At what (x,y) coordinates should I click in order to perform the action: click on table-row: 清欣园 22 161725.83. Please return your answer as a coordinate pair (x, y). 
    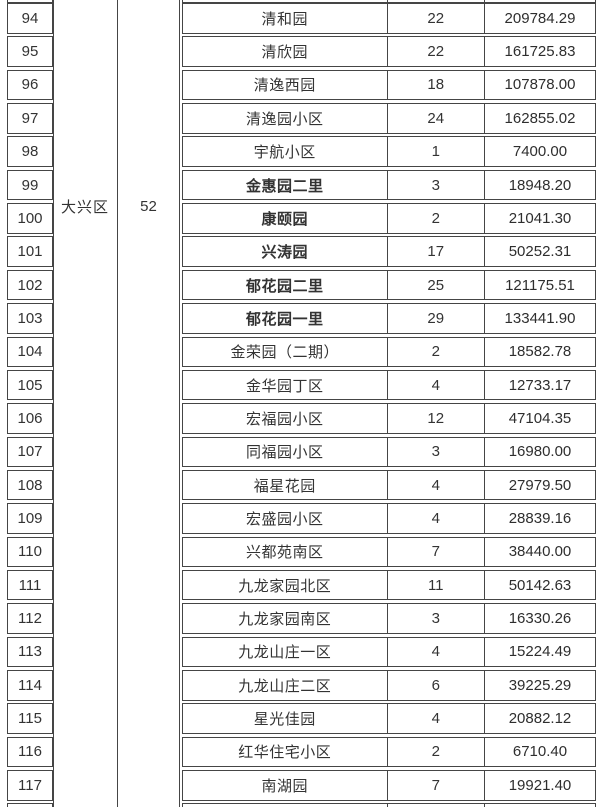
    Looking at the image, I should click on (389, 51).